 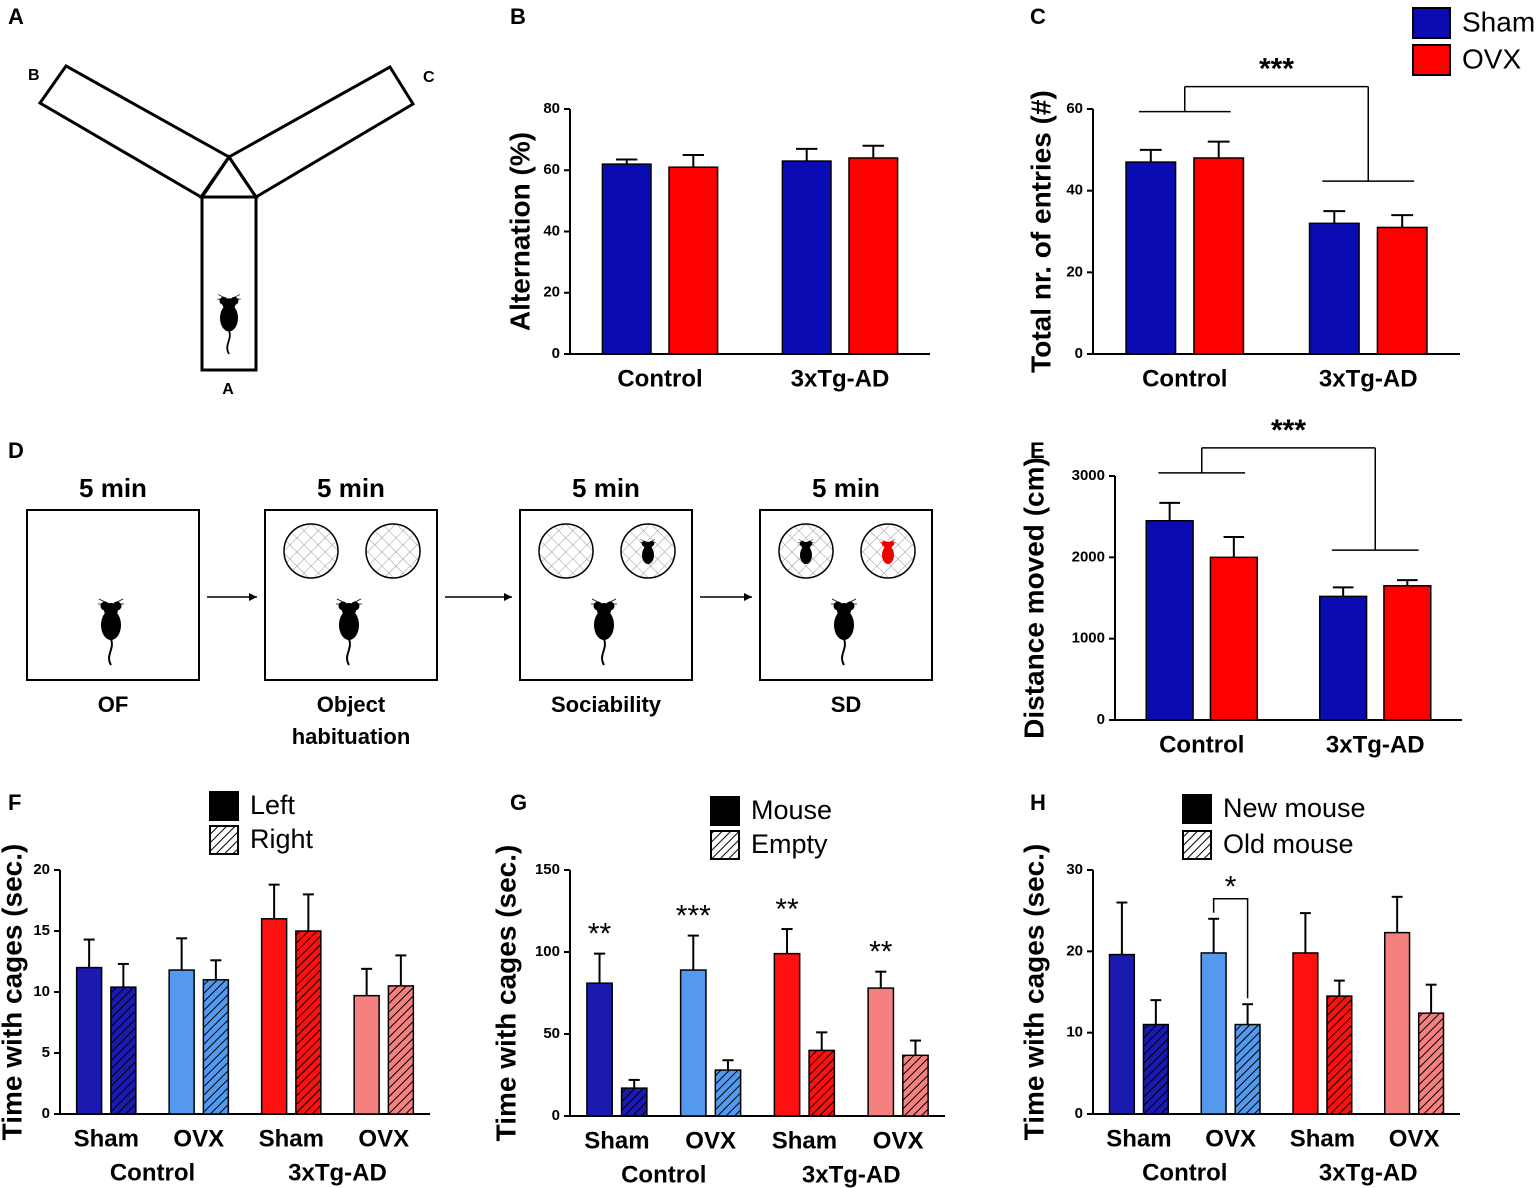 I want to click on y-tick-label: 60, so click(x=1074, y=108).